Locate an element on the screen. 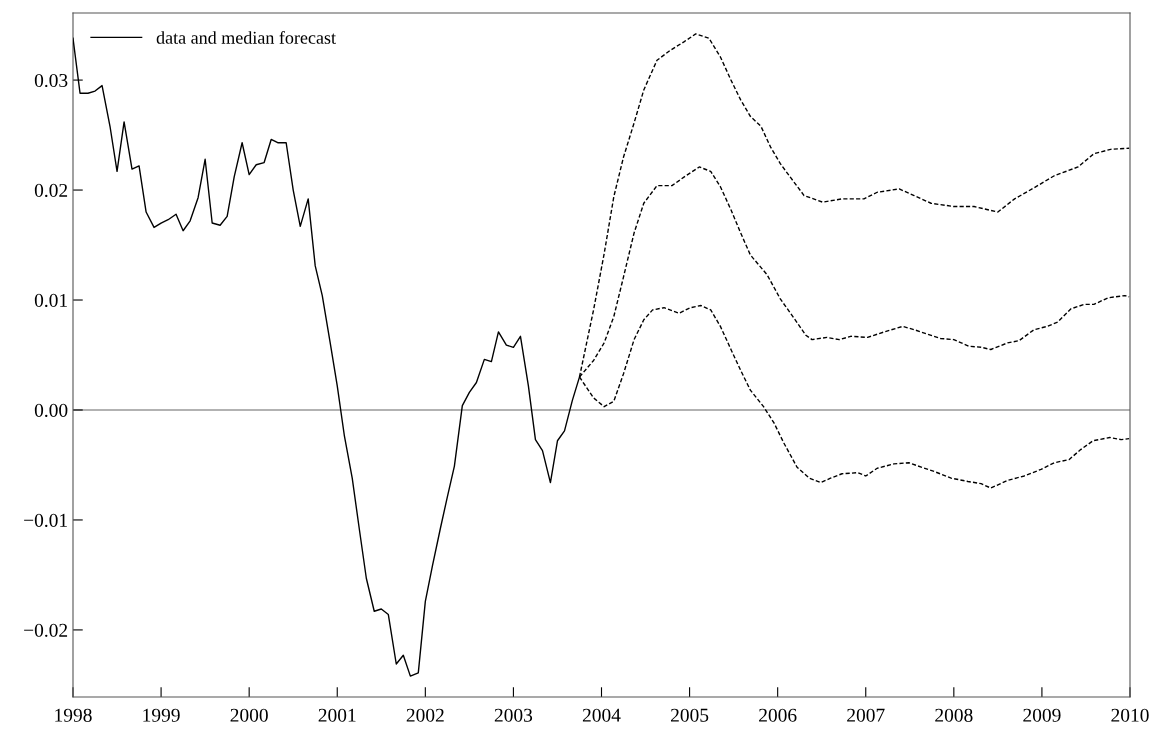 This screenshot has width=1171, height=729. y-tick-label: 0.01 is located at coordinates (50, 300).